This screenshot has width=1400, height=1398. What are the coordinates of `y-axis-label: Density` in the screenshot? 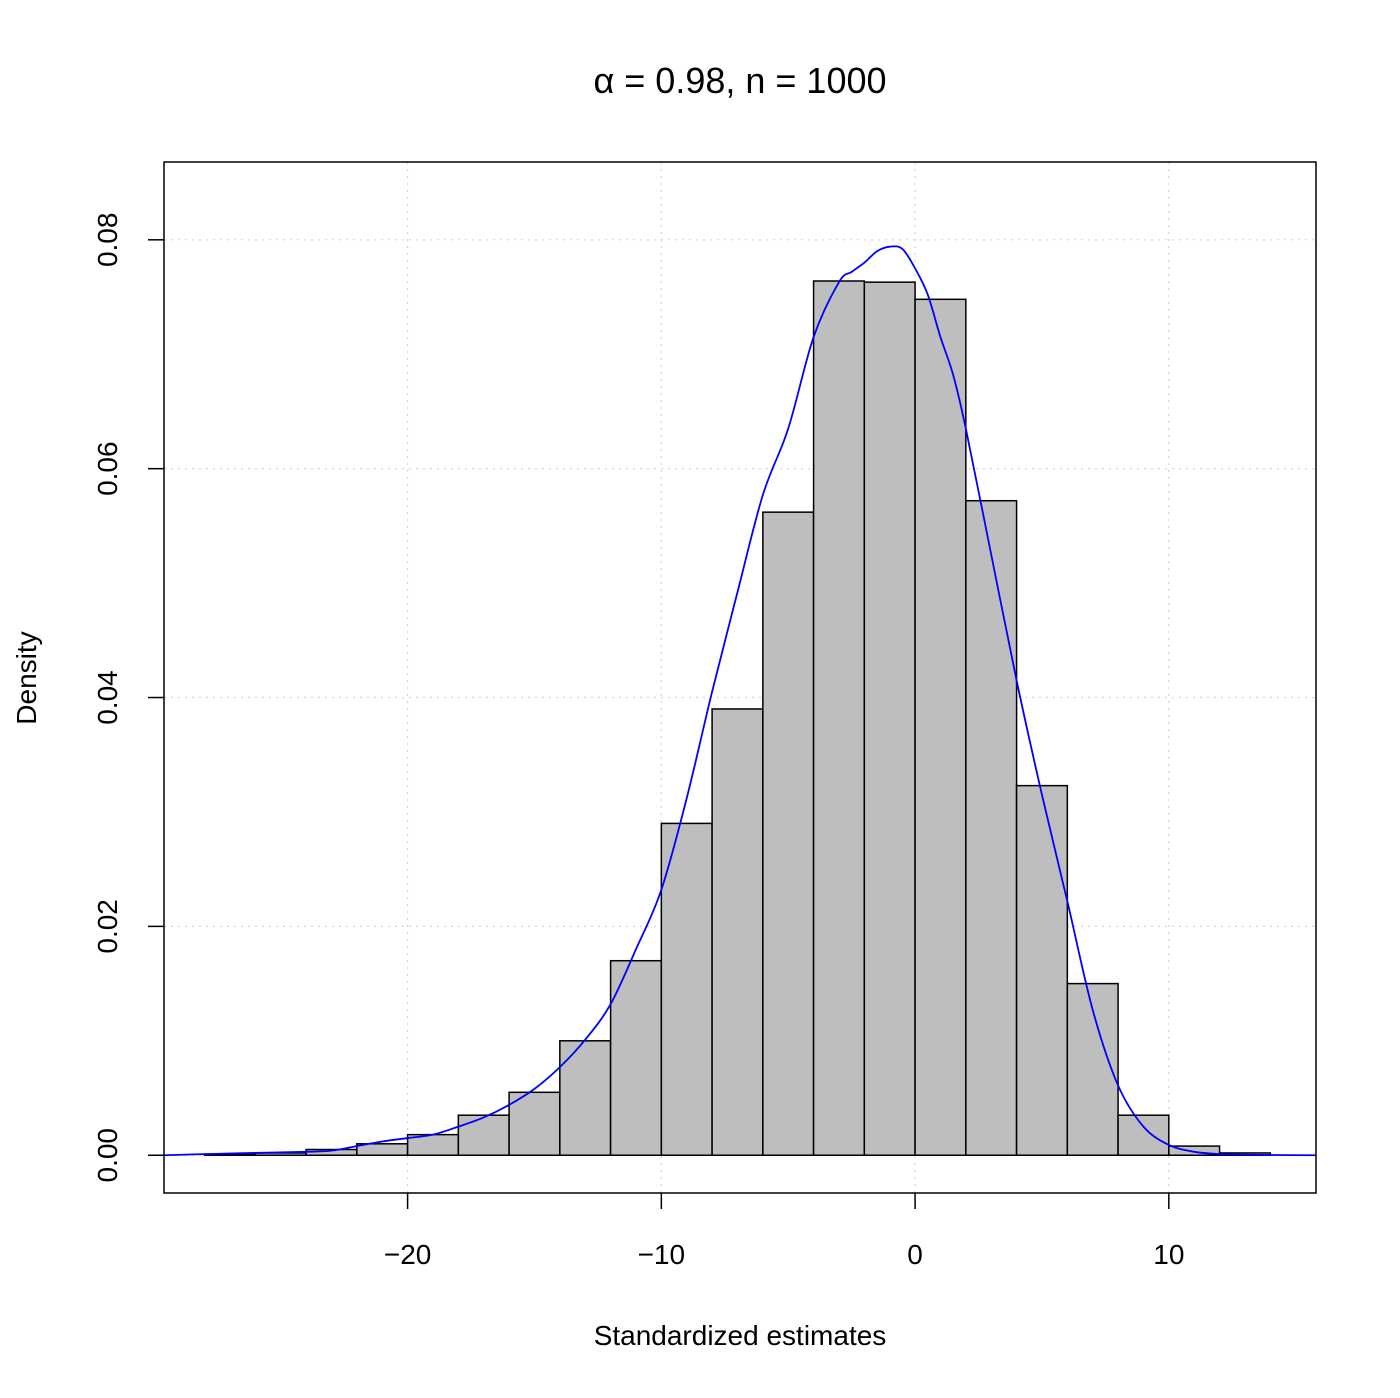 It's located at (26, 677).